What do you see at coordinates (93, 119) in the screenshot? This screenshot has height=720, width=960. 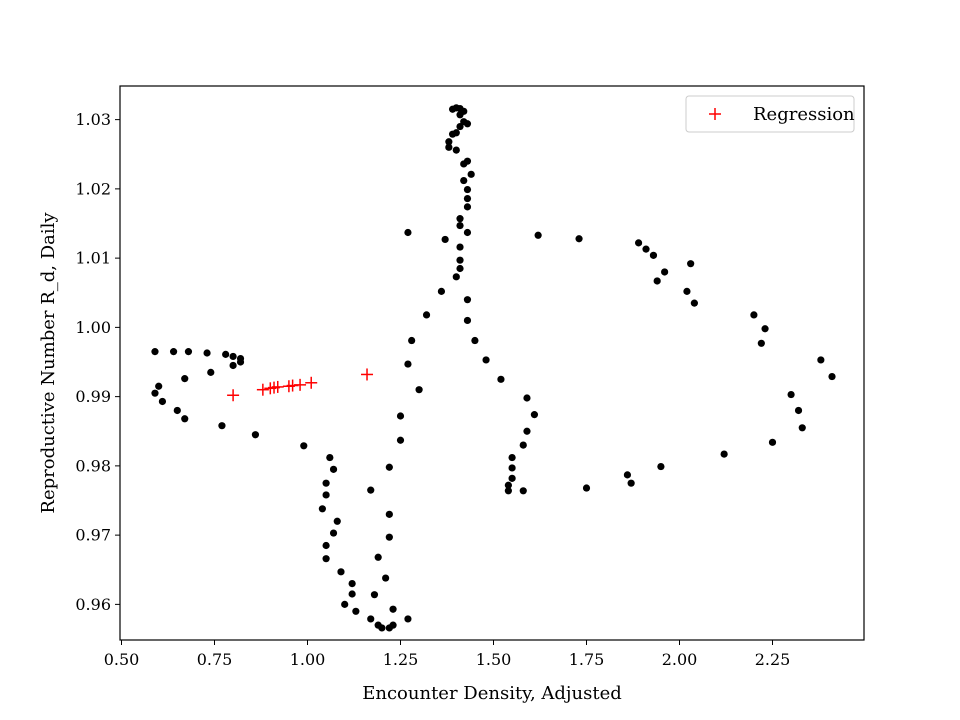 I see `y-tick-label: 1.03` at bounding box center [93, 119].